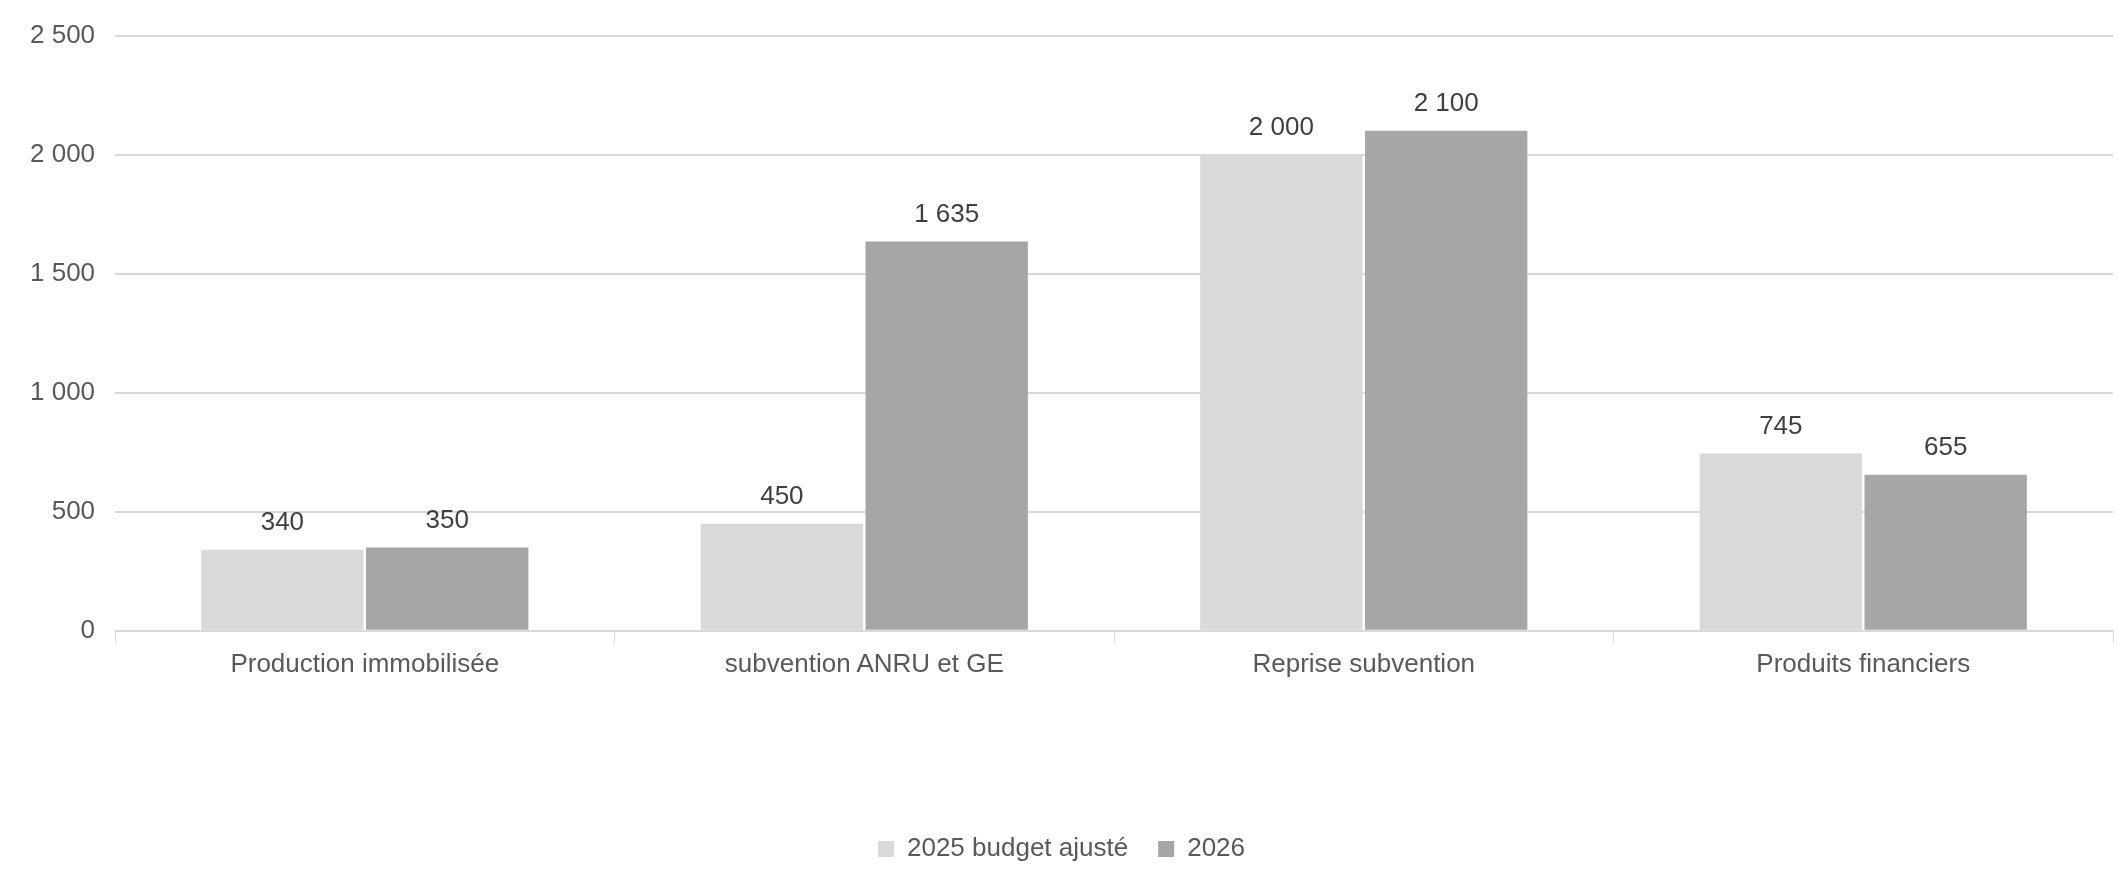 The image size is (2118, 882). What do you see at coordinates (282, 521) in the screenshot?
I see `data-label: 340` at bounding box center [282, 521].